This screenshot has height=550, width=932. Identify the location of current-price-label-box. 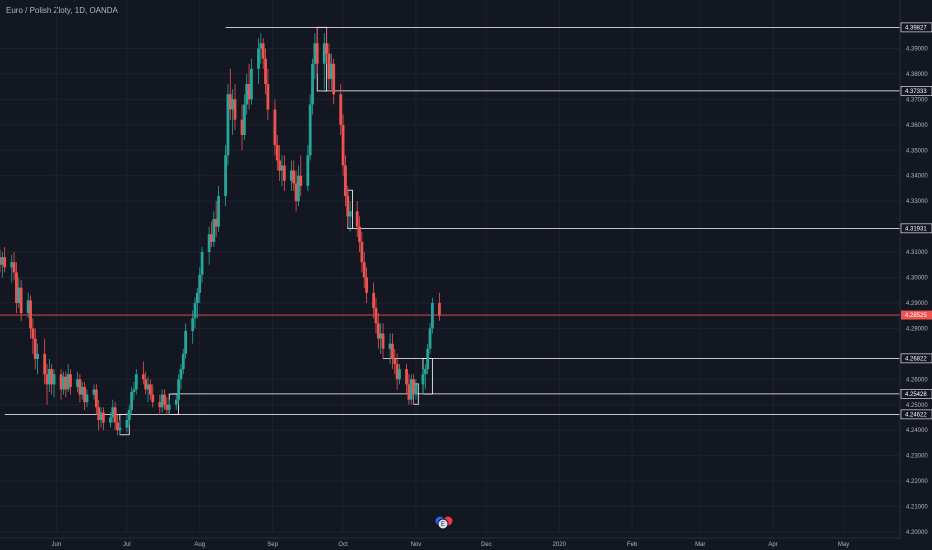
(916, 315).